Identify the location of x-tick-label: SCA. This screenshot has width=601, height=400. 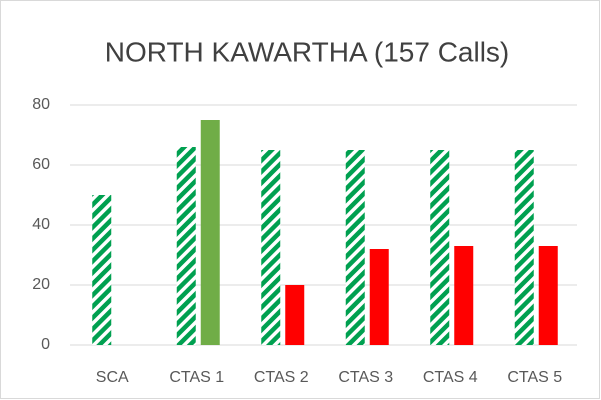
(112, 377).